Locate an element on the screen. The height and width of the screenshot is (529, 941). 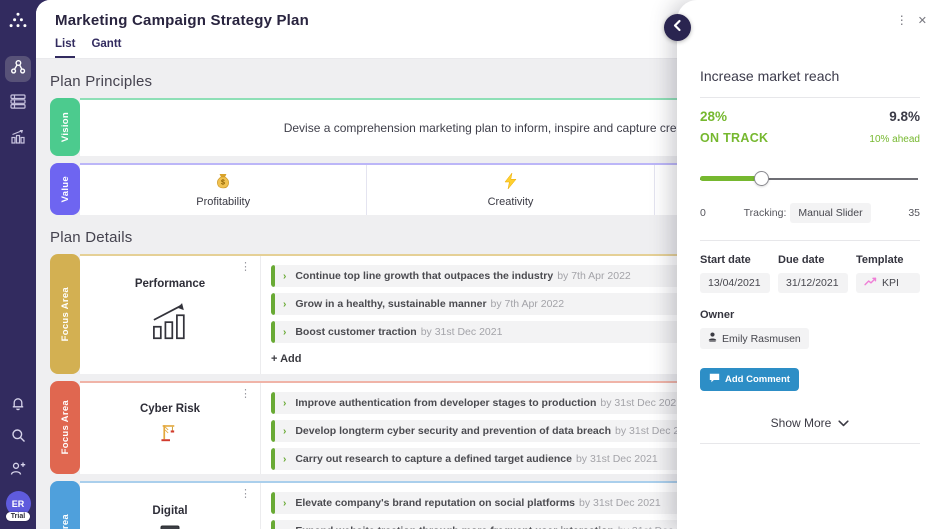
crane-icon is located at coordinates (170, 435).